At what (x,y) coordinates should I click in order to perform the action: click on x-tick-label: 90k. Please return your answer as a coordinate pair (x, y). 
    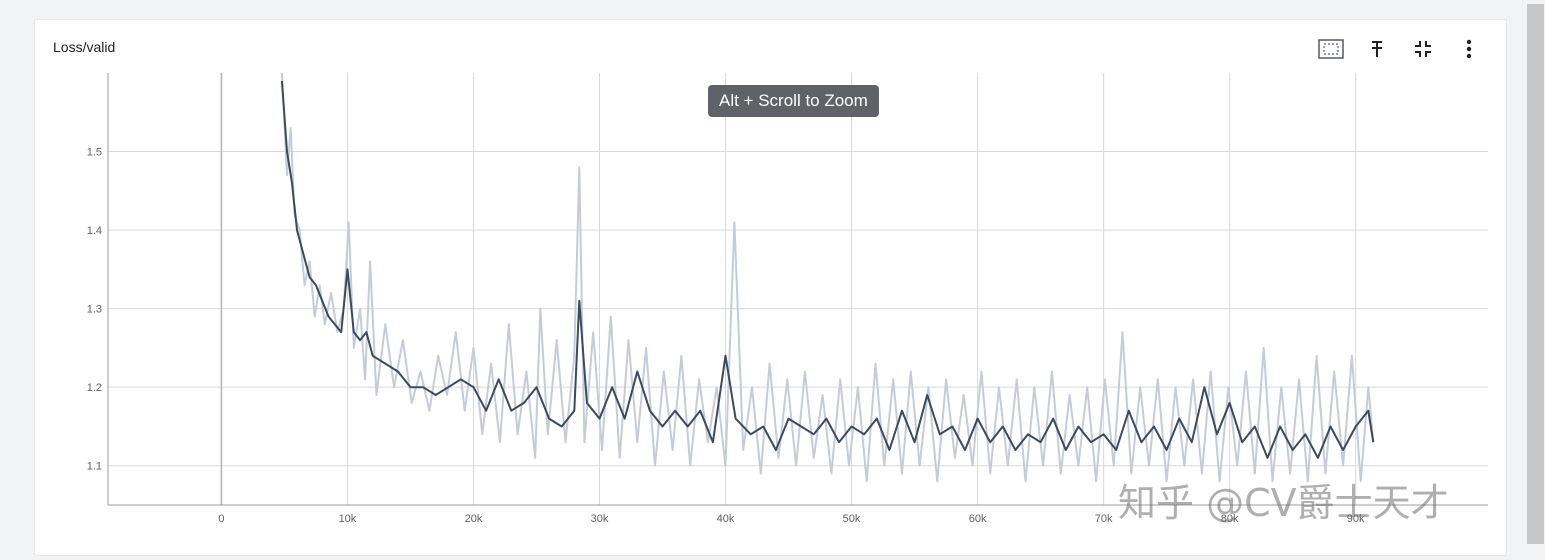
    Looking at the image, I should click on (1356, 519).